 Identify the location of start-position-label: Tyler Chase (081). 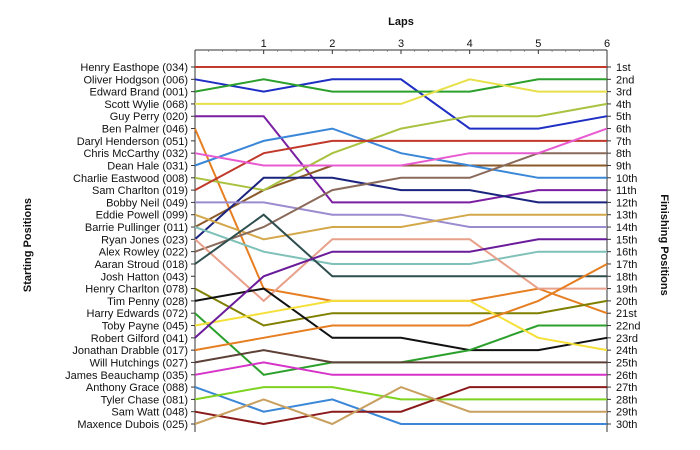
(144, 400).